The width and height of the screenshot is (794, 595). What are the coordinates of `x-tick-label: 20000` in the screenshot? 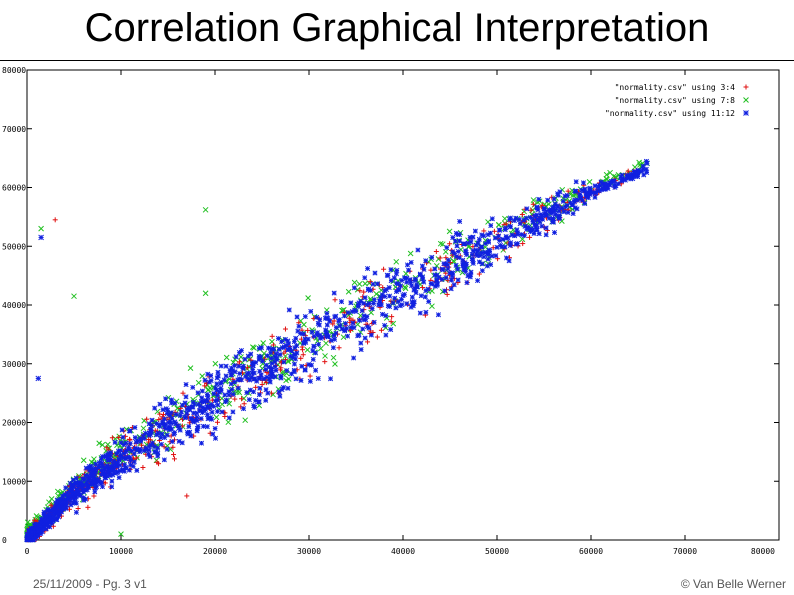 It's located at (215, 551).